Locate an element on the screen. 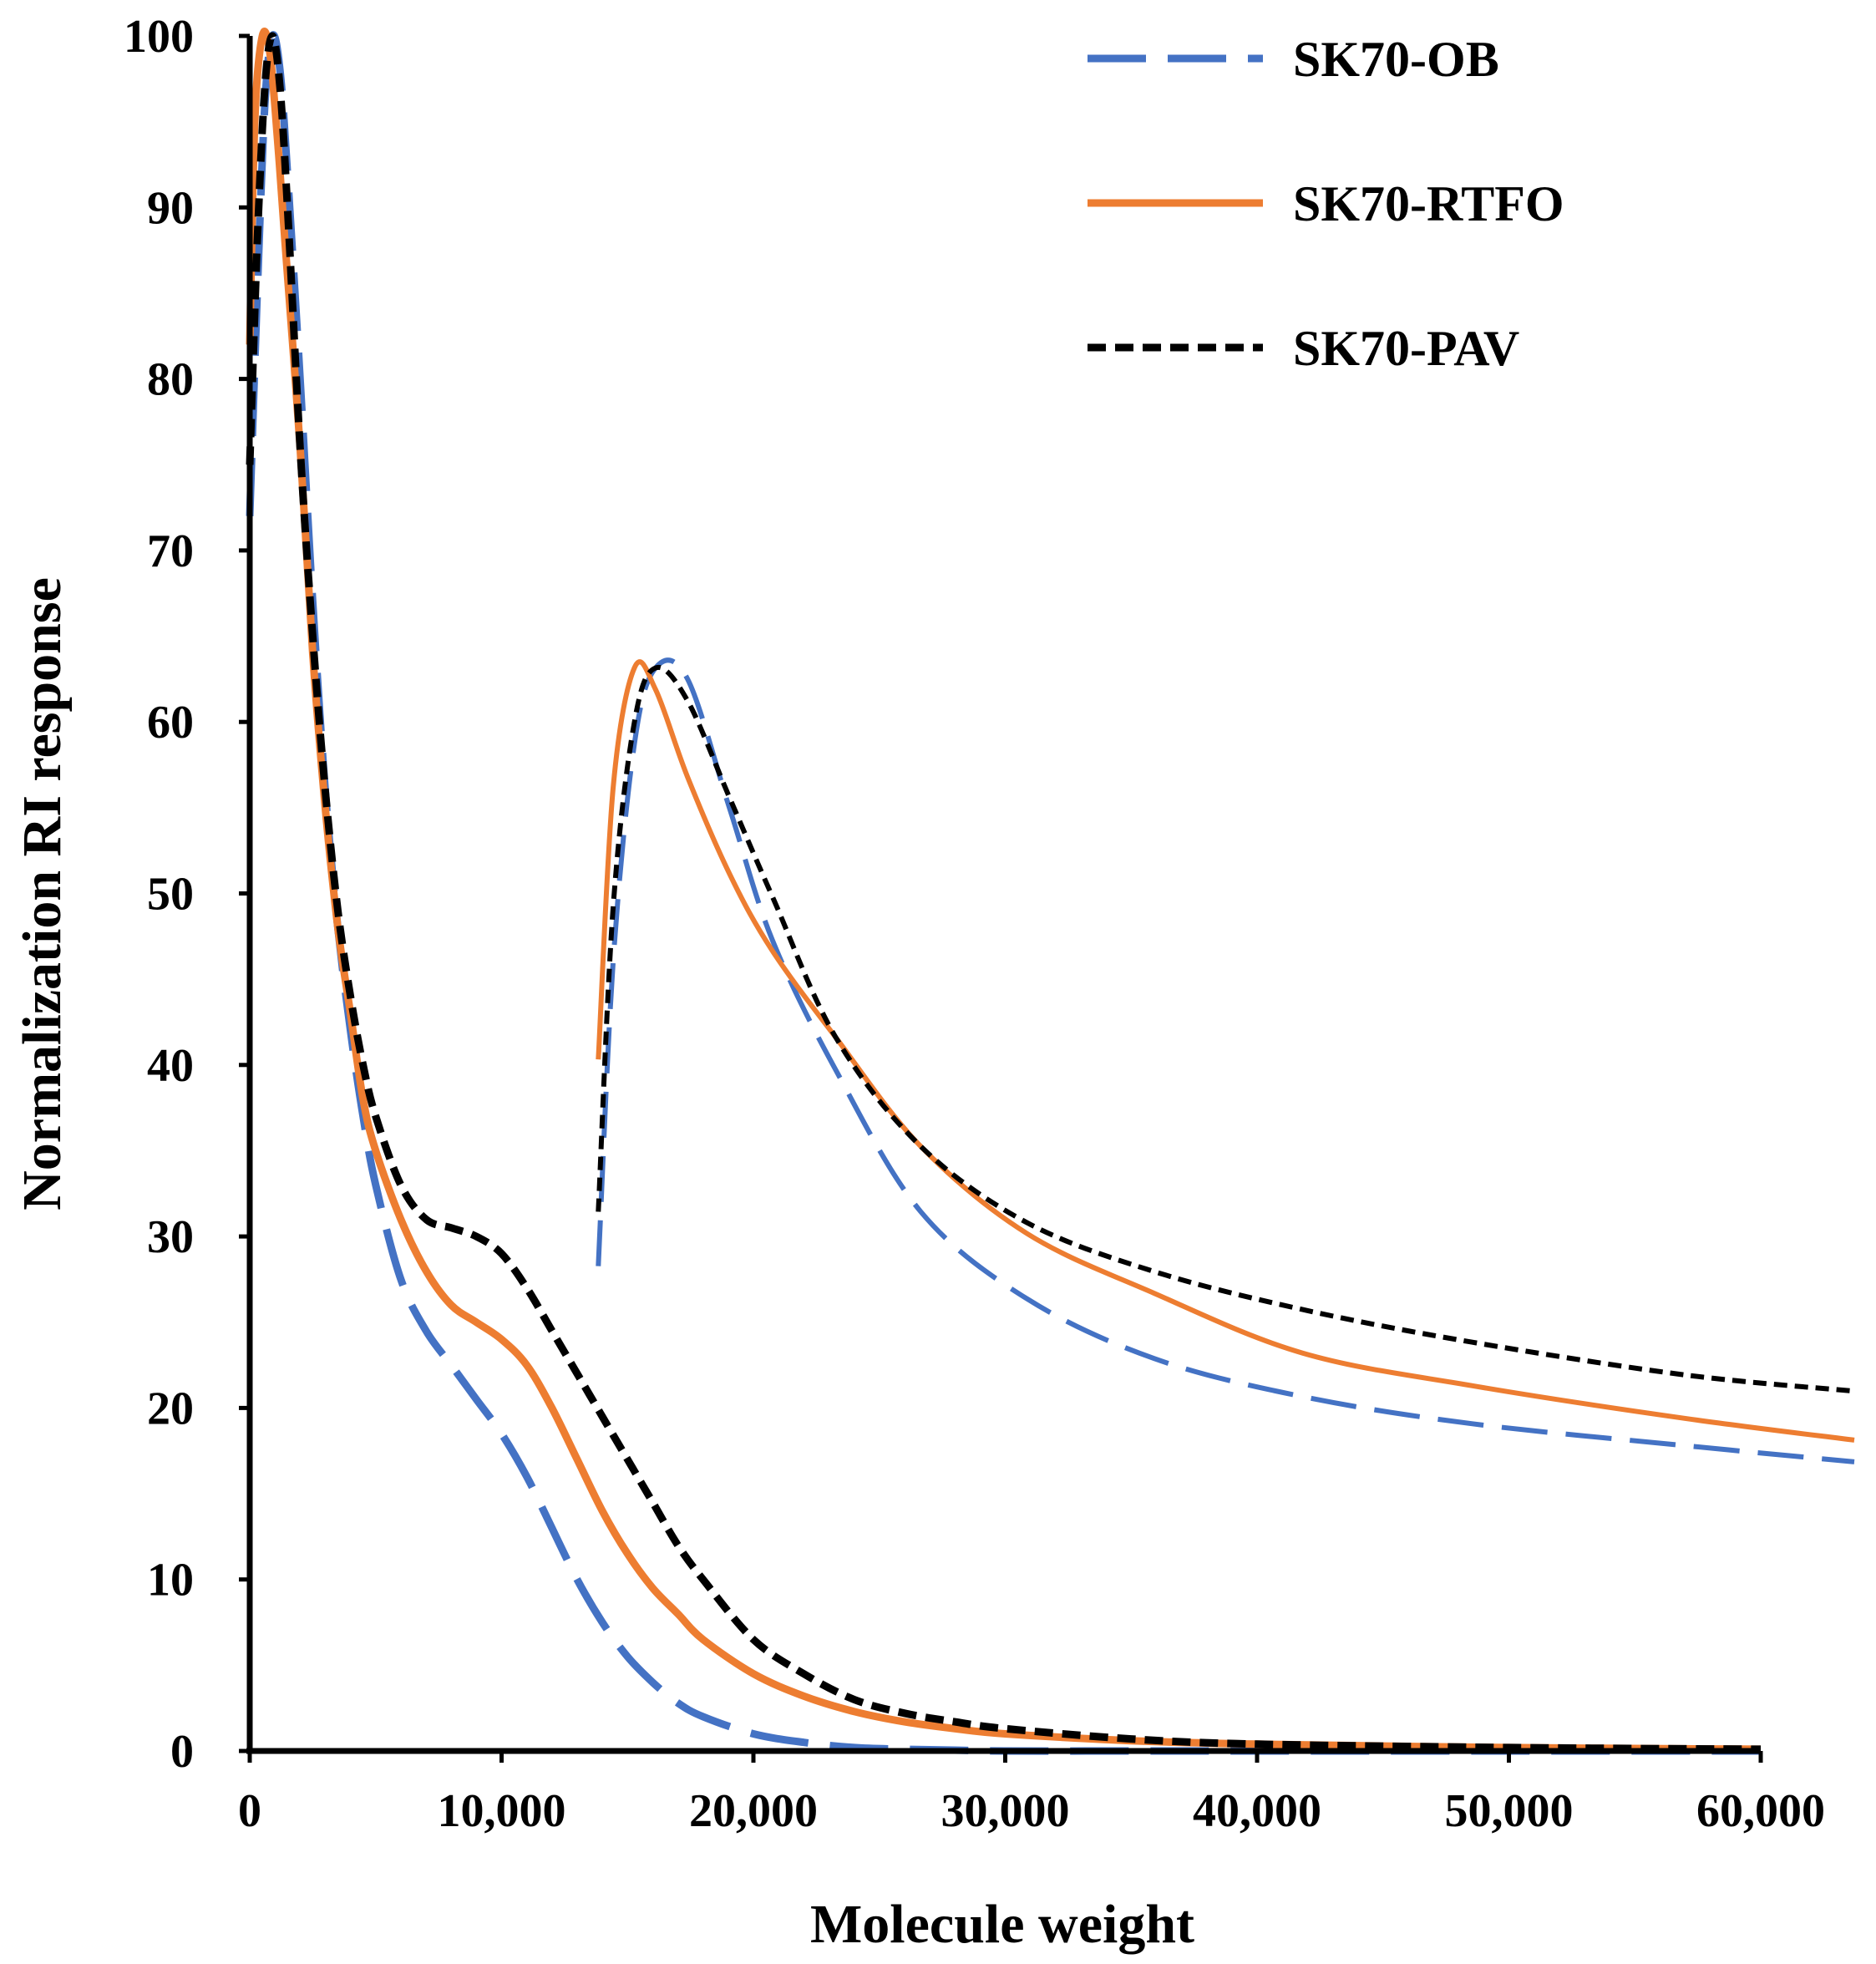 Image resolution: width=1876 pixels, height=1964 pixels. y-tick-label: 10 is located at coordinates (170, 1580).